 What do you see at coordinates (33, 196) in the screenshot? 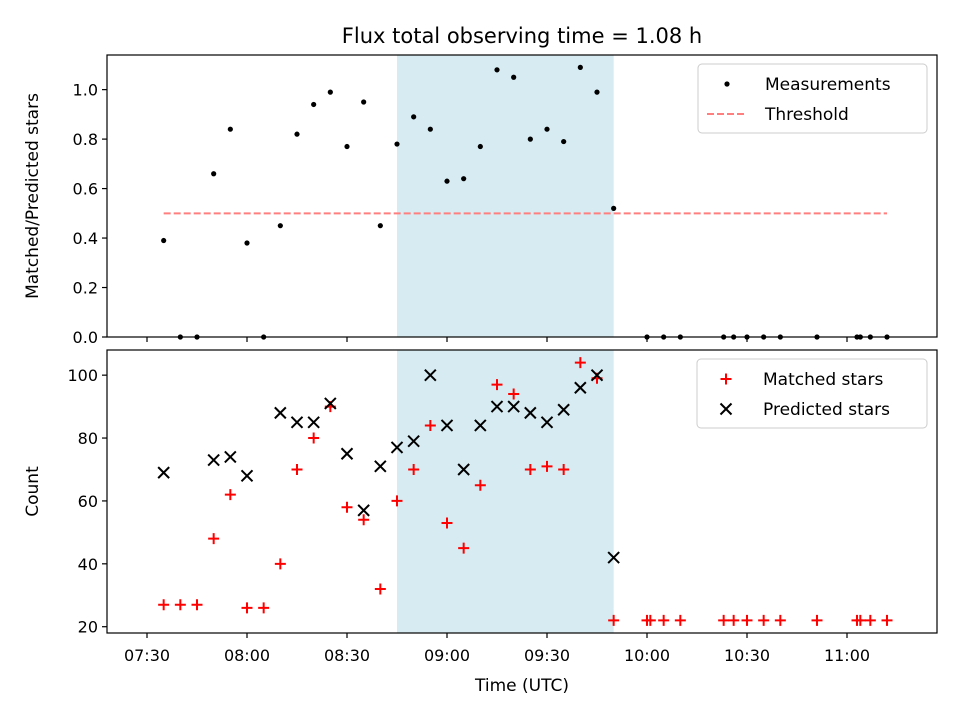
I see `top-y-axis-label: Matched/Predicted stars` at bounding box center [33, 196].